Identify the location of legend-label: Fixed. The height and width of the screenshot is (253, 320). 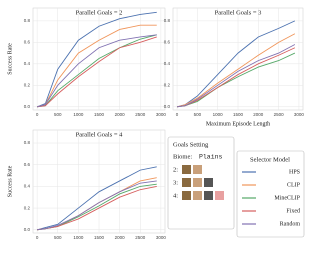
(293, 211).